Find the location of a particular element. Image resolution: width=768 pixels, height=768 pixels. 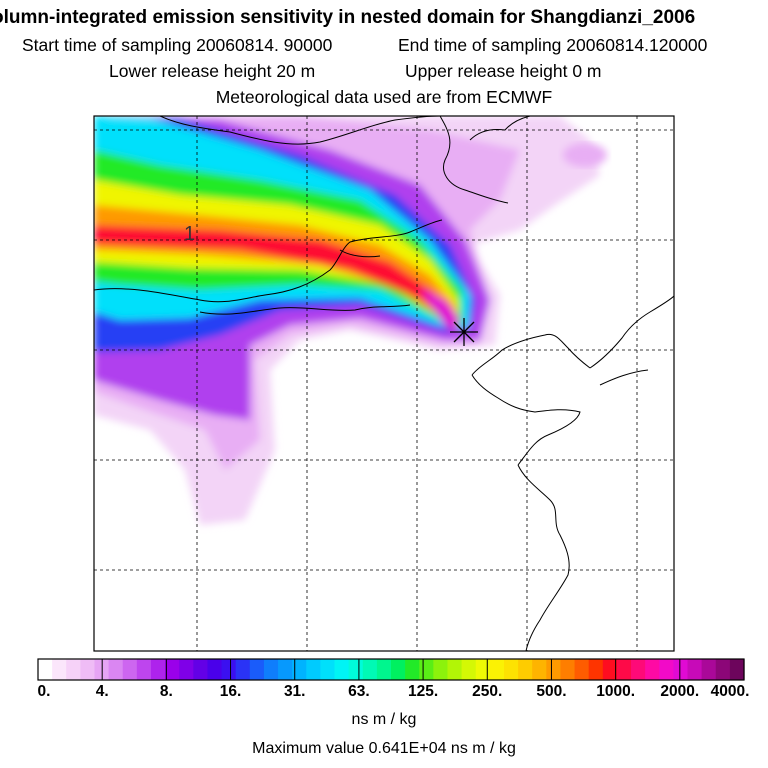

colorbar-tick-label: 0. is located at coordinates (44, 691).